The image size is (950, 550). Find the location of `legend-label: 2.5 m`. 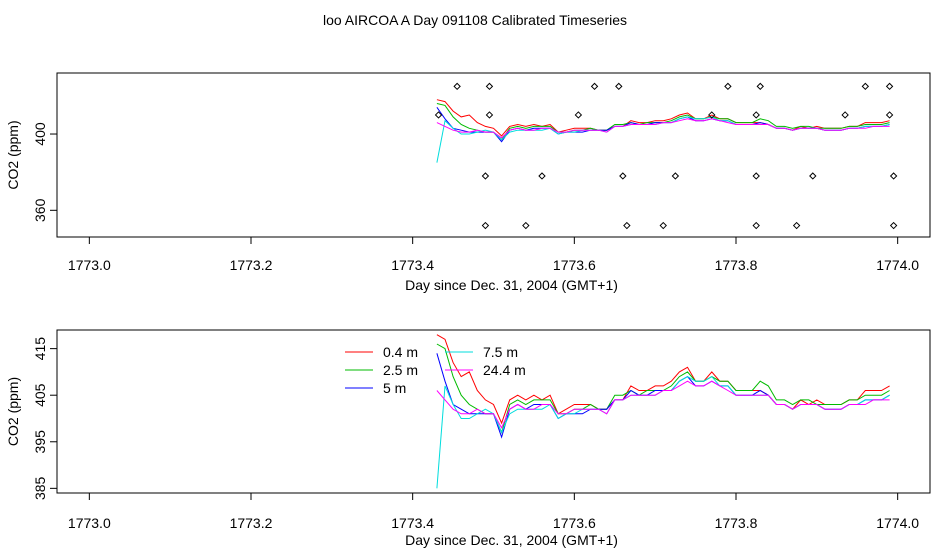

legend-label: 2.5 m is located at coordinates (400, 370).